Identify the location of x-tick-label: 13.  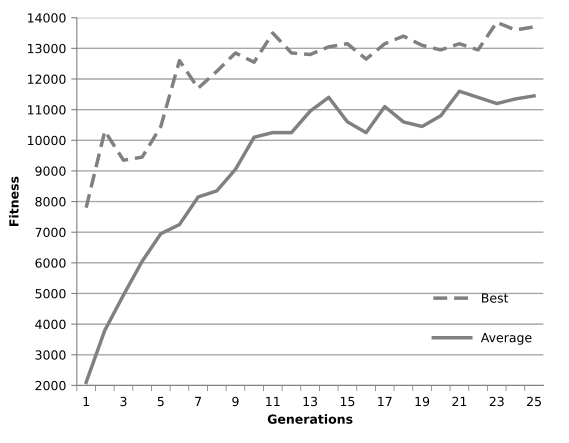
(311, 401).